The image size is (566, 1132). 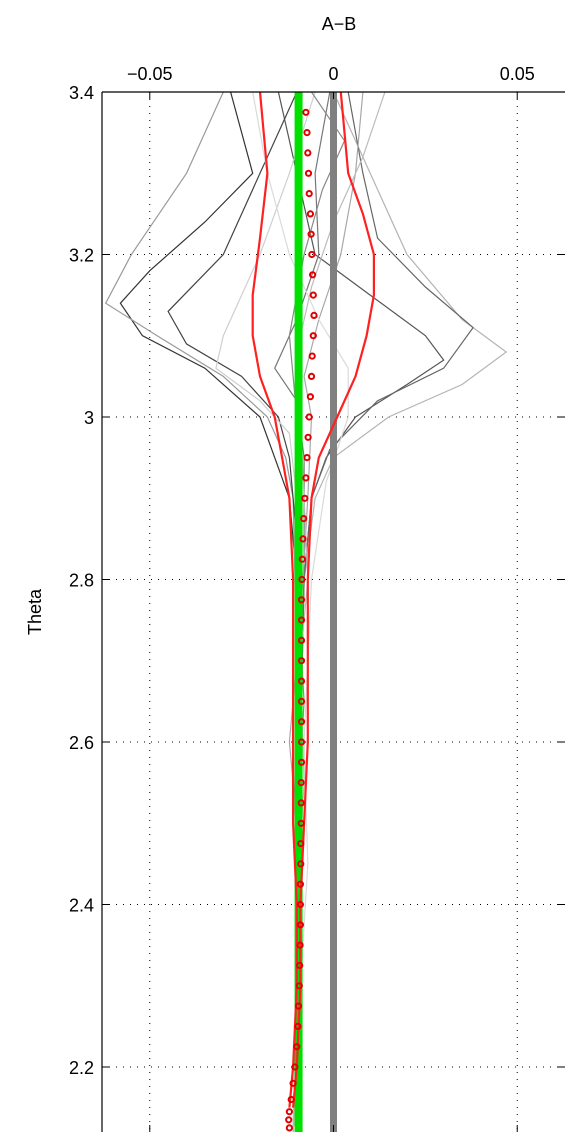 I want to click on x-tick-label-2: 0.05, so click(x=517, y=74).